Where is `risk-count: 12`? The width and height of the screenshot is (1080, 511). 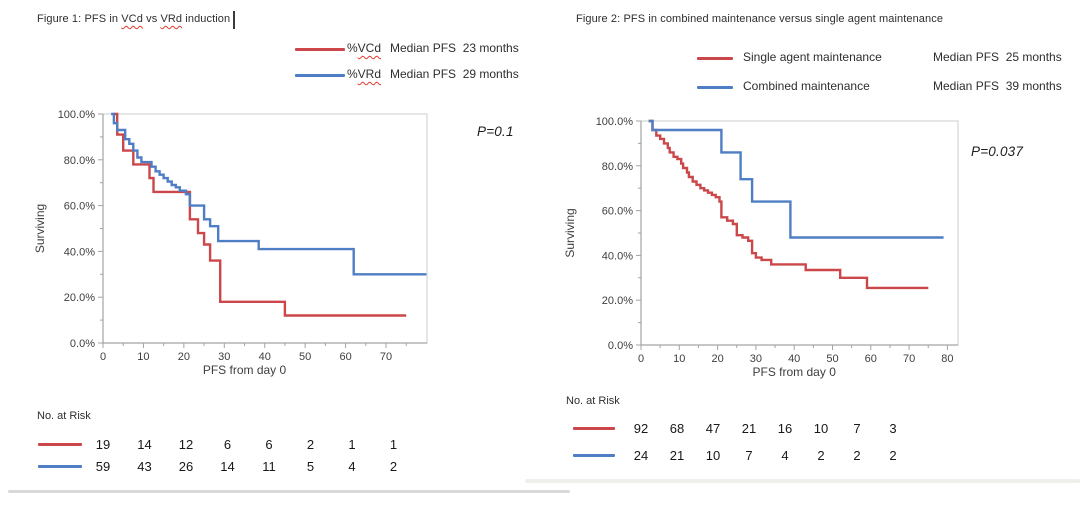 risk-count: 12 is located at coordinates (186, 444).